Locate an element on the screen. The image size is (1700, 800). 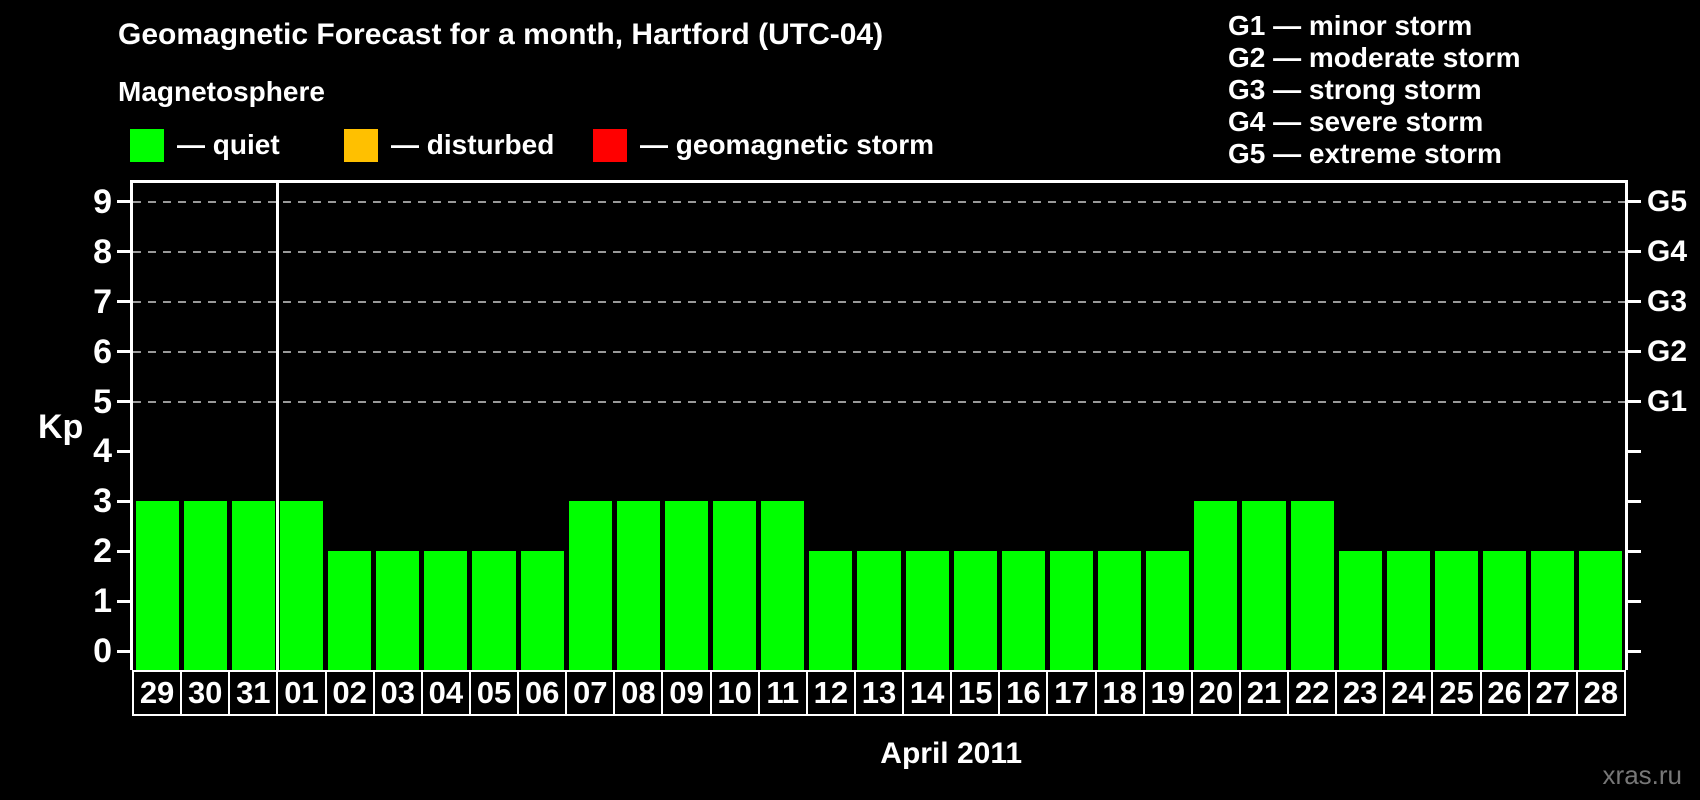
day-label-21: 21 is located at coordinates (1264, 693).